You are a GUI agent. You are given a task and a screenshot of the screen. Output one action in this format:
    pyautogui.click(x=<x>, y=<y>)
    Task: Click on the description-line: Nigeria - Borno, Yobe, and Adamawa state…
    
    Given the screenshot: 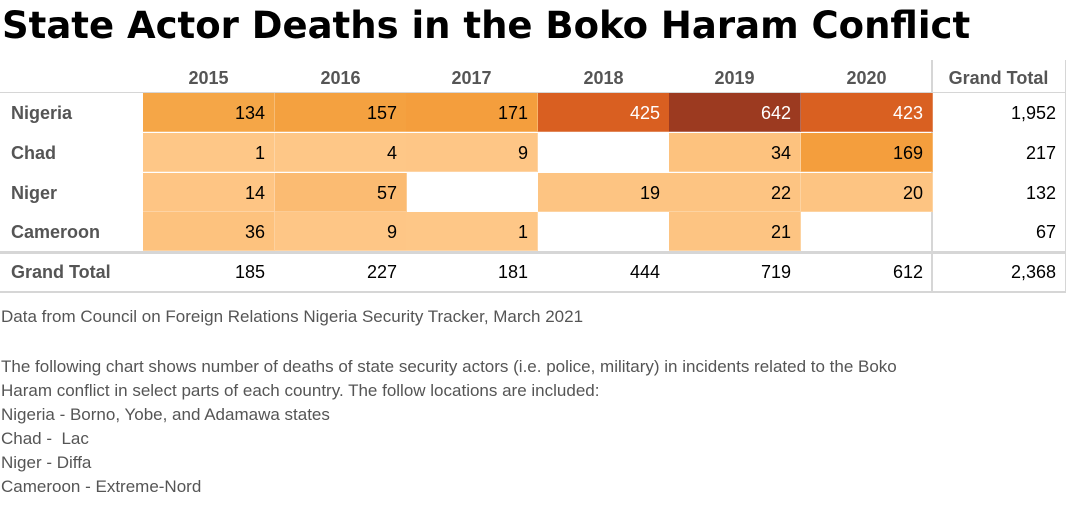 What is the action you would take?
    pyautogui.click(x=165, y=414)
    